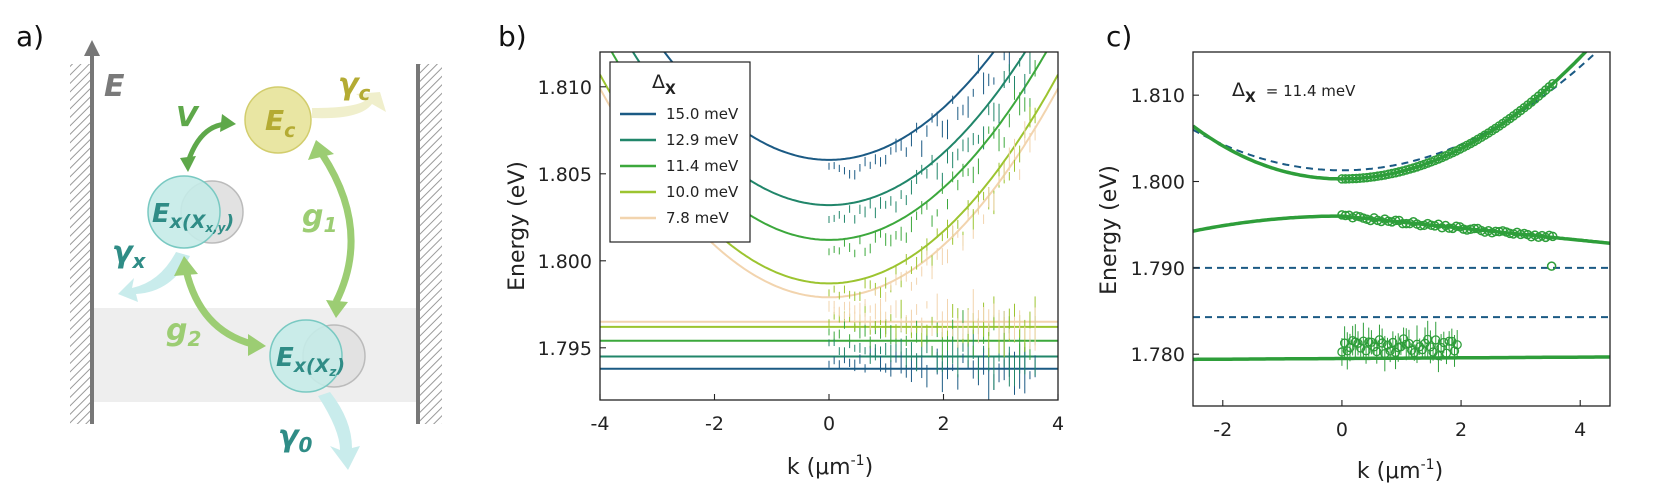 This screenshot has width=1660, height=493. I want to click on b-x-tick-label: 2, so click(943, 424).